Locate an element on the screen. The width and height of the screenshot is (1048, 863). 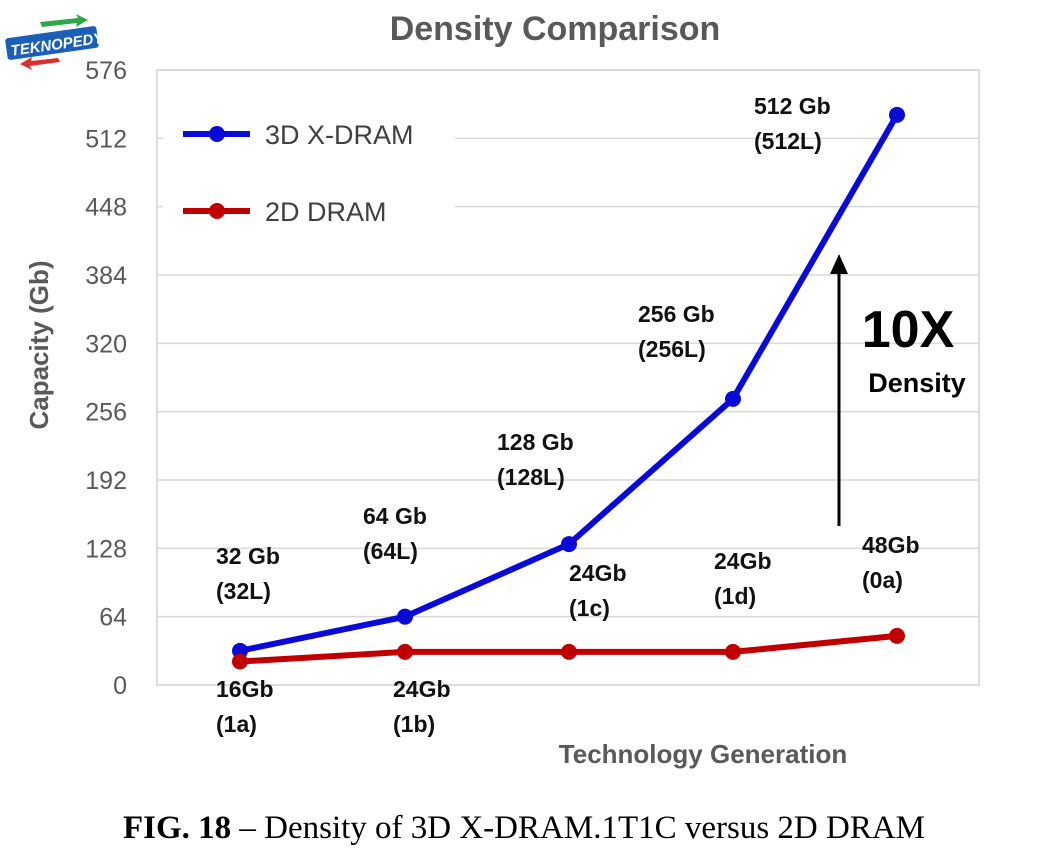
legend: 3D X-DRAM 2D DRAM is located at coordinates (309, 173).